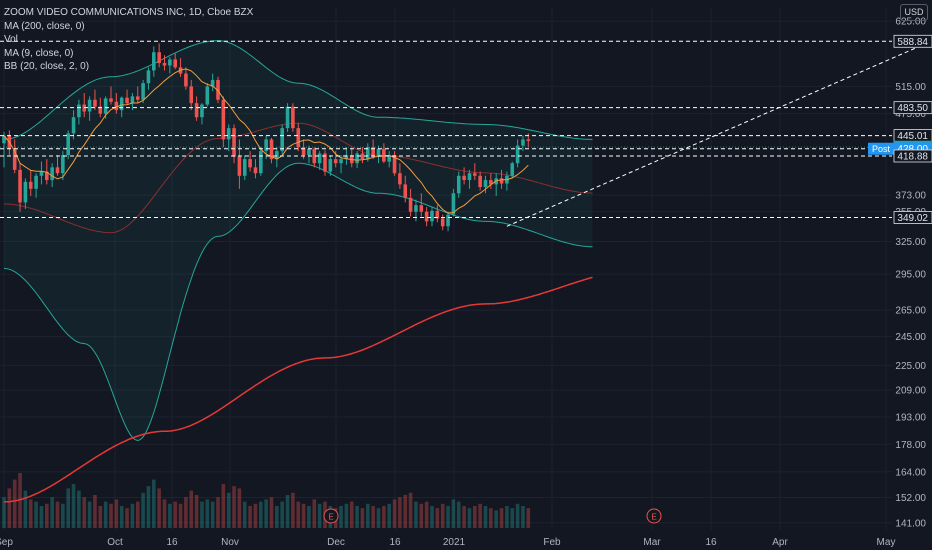 This screenshot has width=932, height=550. I want to click on price-tick-label: 475.00, so click(910, 114).